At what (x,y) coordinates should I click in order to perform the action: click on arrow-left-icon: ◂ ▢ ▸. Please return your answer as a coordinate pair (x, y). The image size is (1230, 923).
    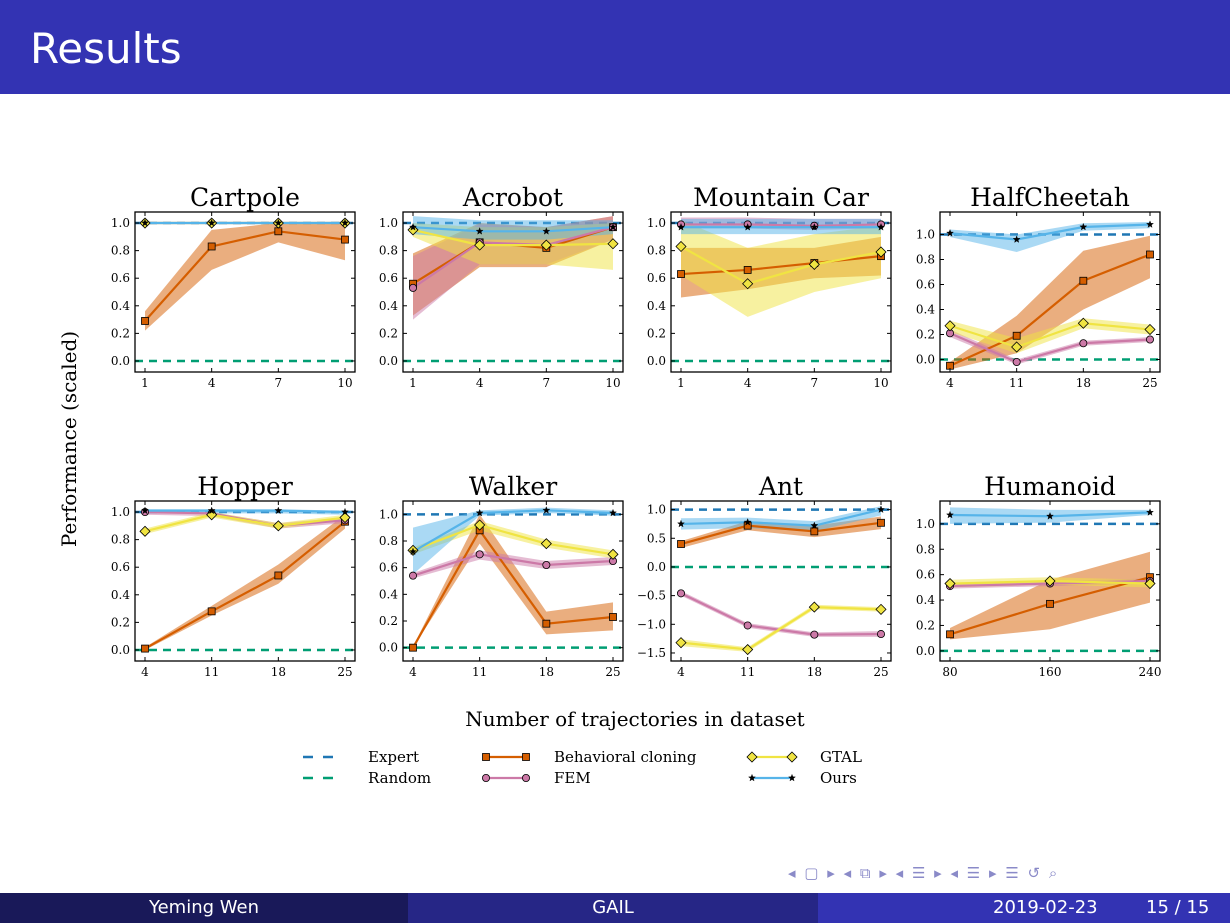
    Looking at the image, I should click on (812, 873).